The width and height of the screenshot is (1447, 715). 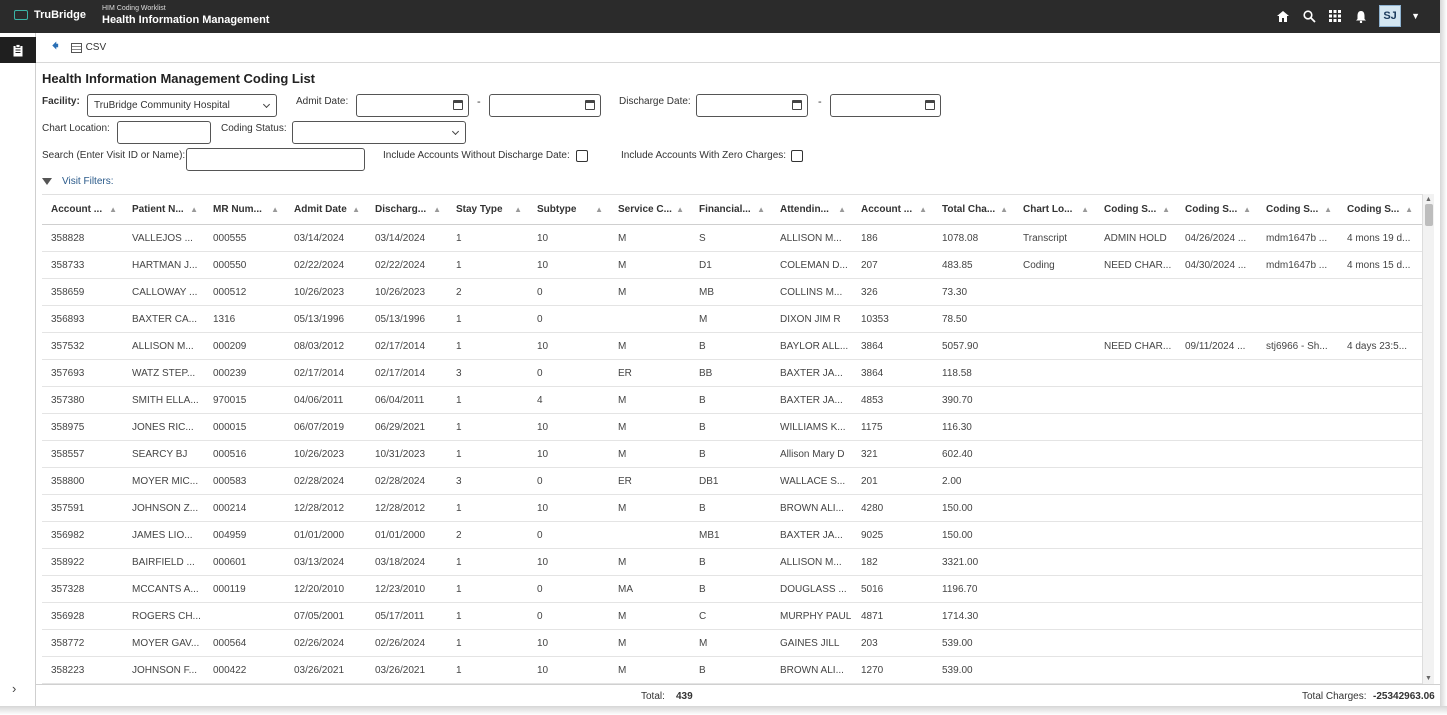 What do you see at coordinates (816, 616) in the screenshot?
I see `table-cell: MURPHY PAUL` at bounding box center [816, 616].